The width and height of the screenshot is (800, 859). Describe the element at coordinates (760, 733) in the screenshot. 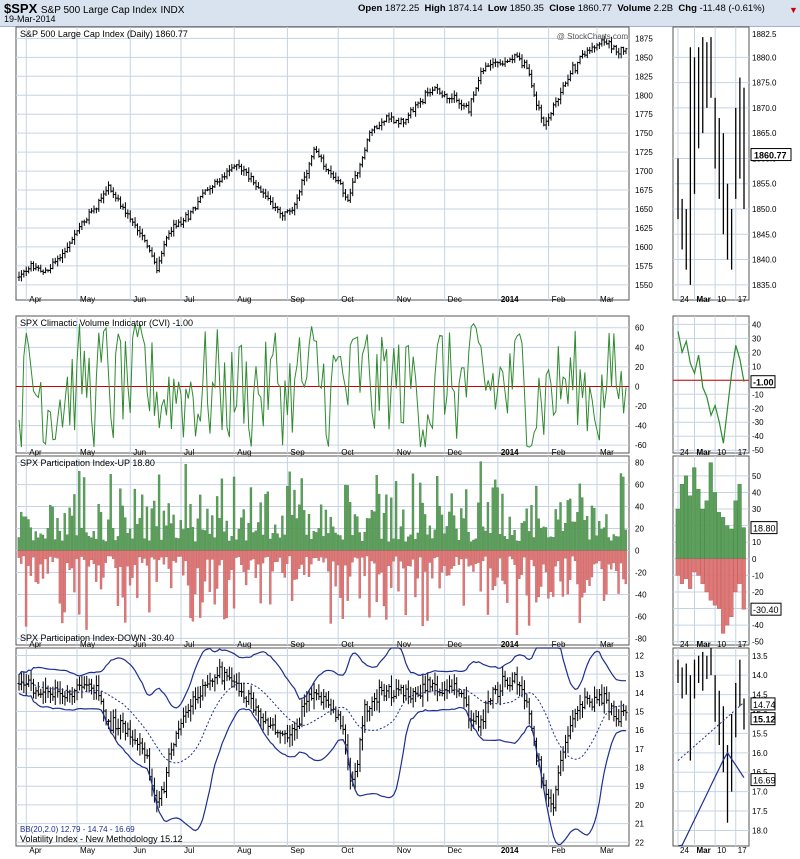

I see `inset-vix-axis-tick-label: 15.5` at that location.